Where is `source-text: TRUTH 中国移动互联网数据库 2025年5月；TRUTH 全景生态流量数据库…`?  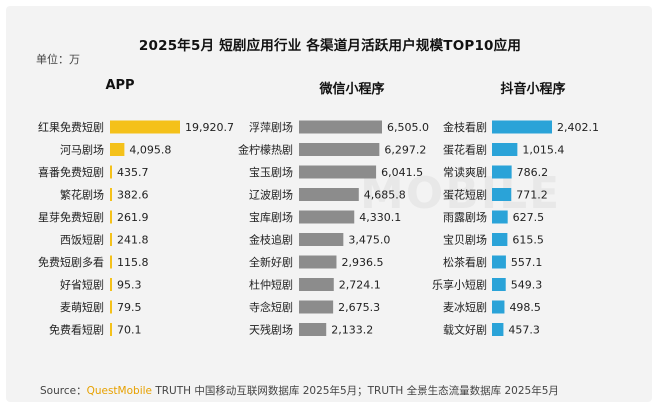 source-text: TRUTH 中国移动互联网数据库 2025年5月；TRUTH 全景生态流量数据库… is located at coordinates (355, 391).